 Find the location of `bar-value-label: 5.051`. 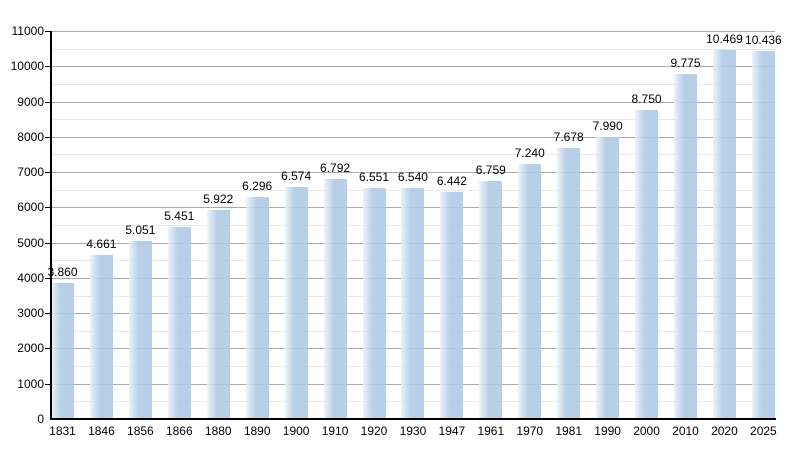

bar-value-label: 5.051 is located at coordinates (140, 229).